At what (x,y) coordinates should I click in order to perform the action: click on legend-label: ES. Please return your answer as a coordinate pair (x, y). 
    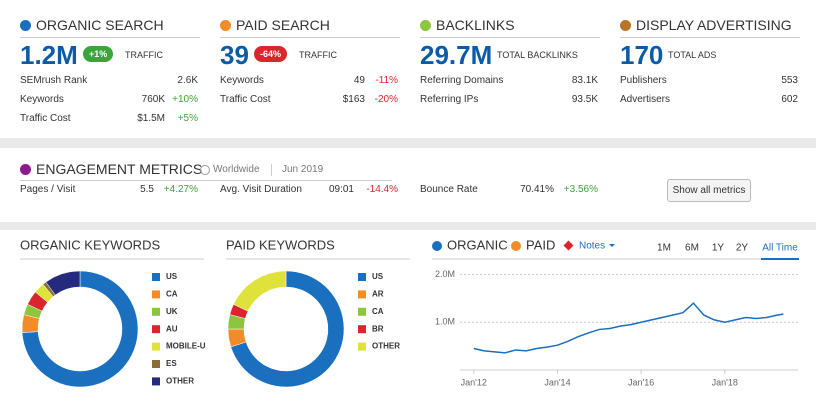
    Looking at the image, I should click on (171, 363).